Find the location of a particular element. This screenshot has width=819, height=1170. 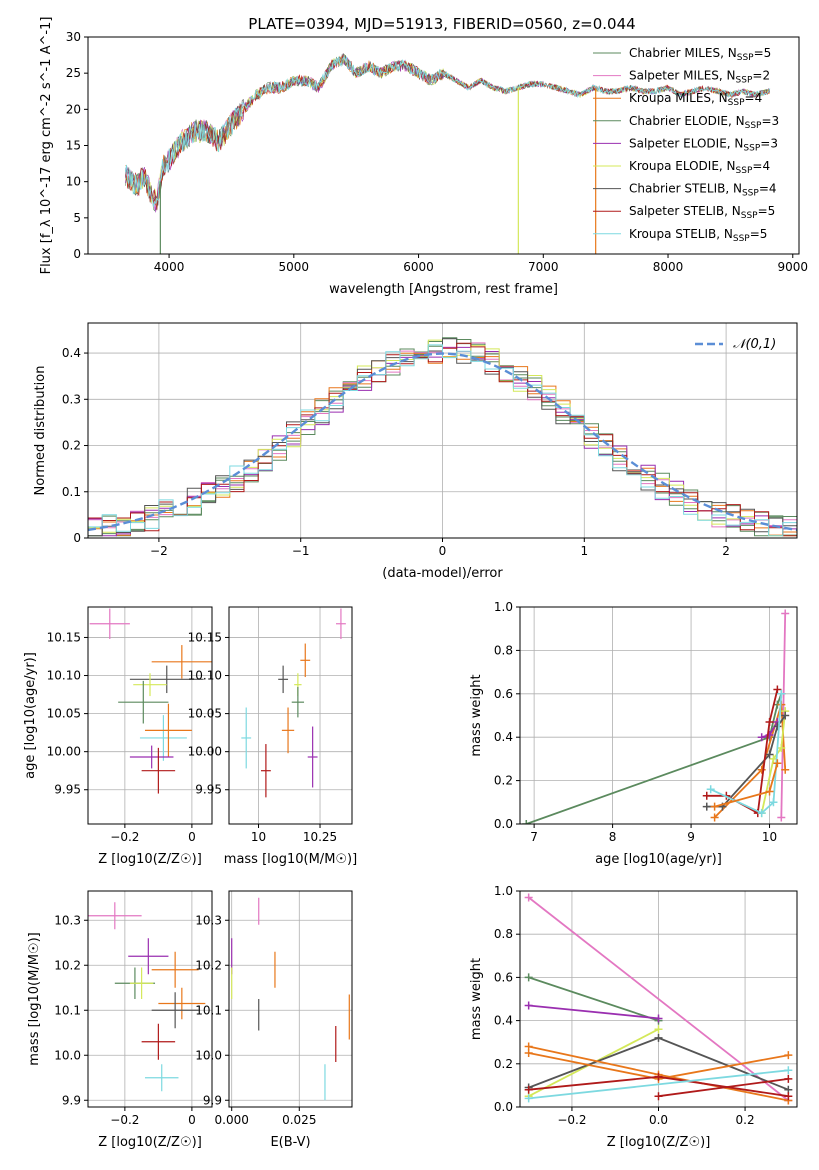

age_vs_mass-ytick-label: 9.95 is located at coordinates (208, 790).